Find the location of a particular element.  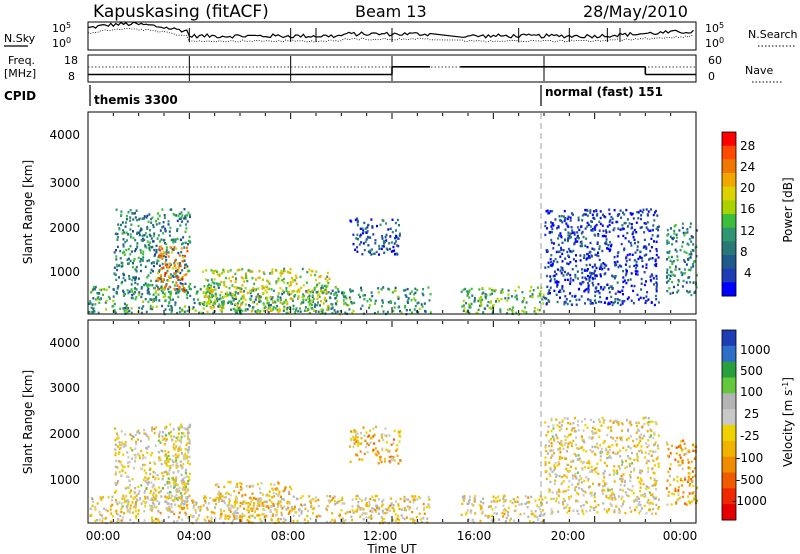

velocity-echo-cell-2049 is located at coordinates (561, 428).